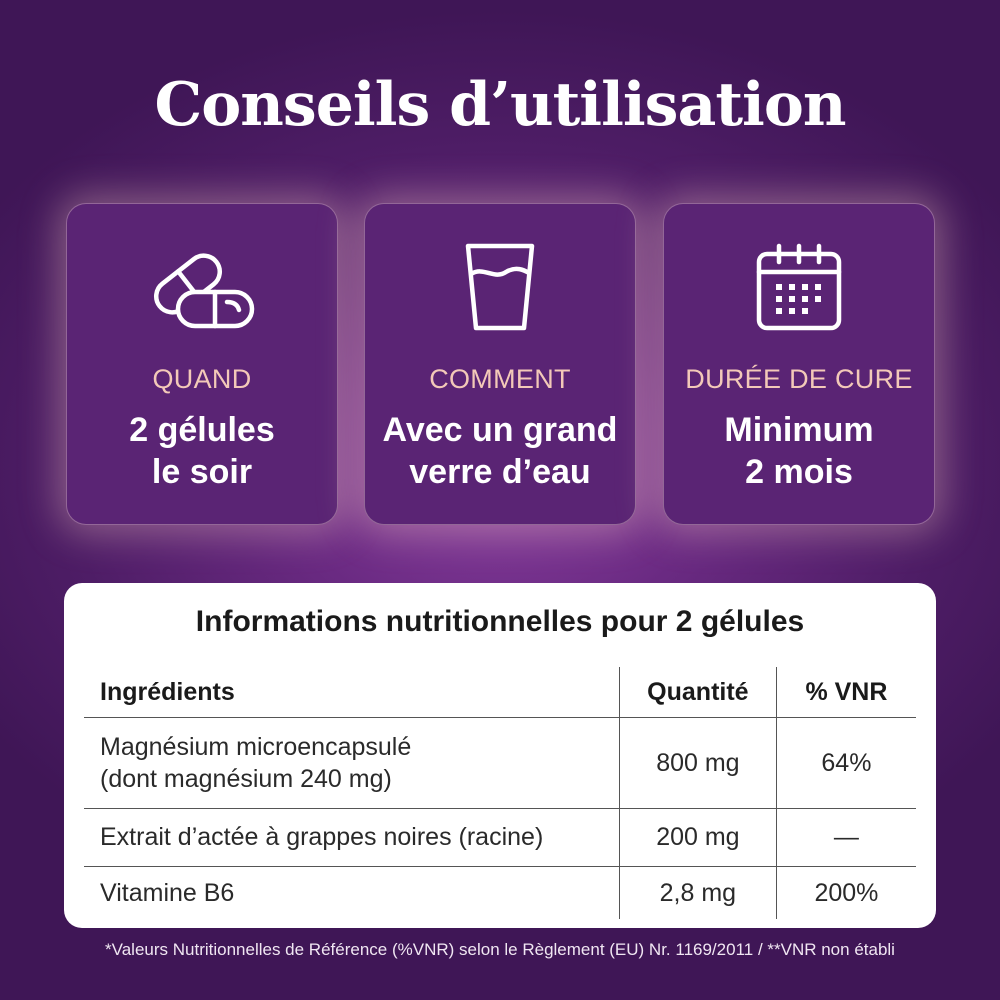 This screenshot has height=1000, width=1000. I want to click on card-label: COMMENT, so click(500, 379).